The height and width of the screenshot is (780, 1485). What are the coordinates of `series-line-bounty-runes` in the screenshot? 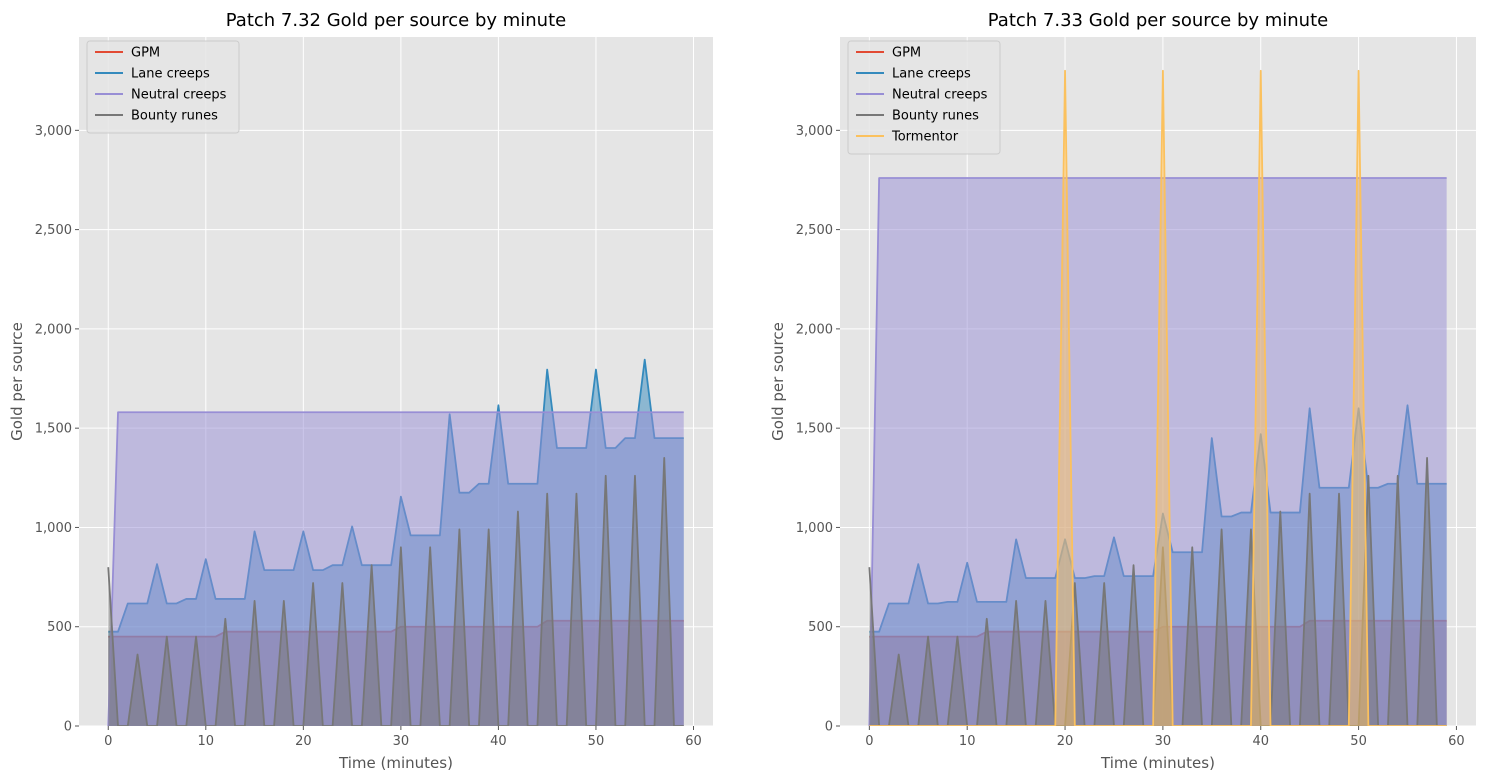 It's located at (395, 591).